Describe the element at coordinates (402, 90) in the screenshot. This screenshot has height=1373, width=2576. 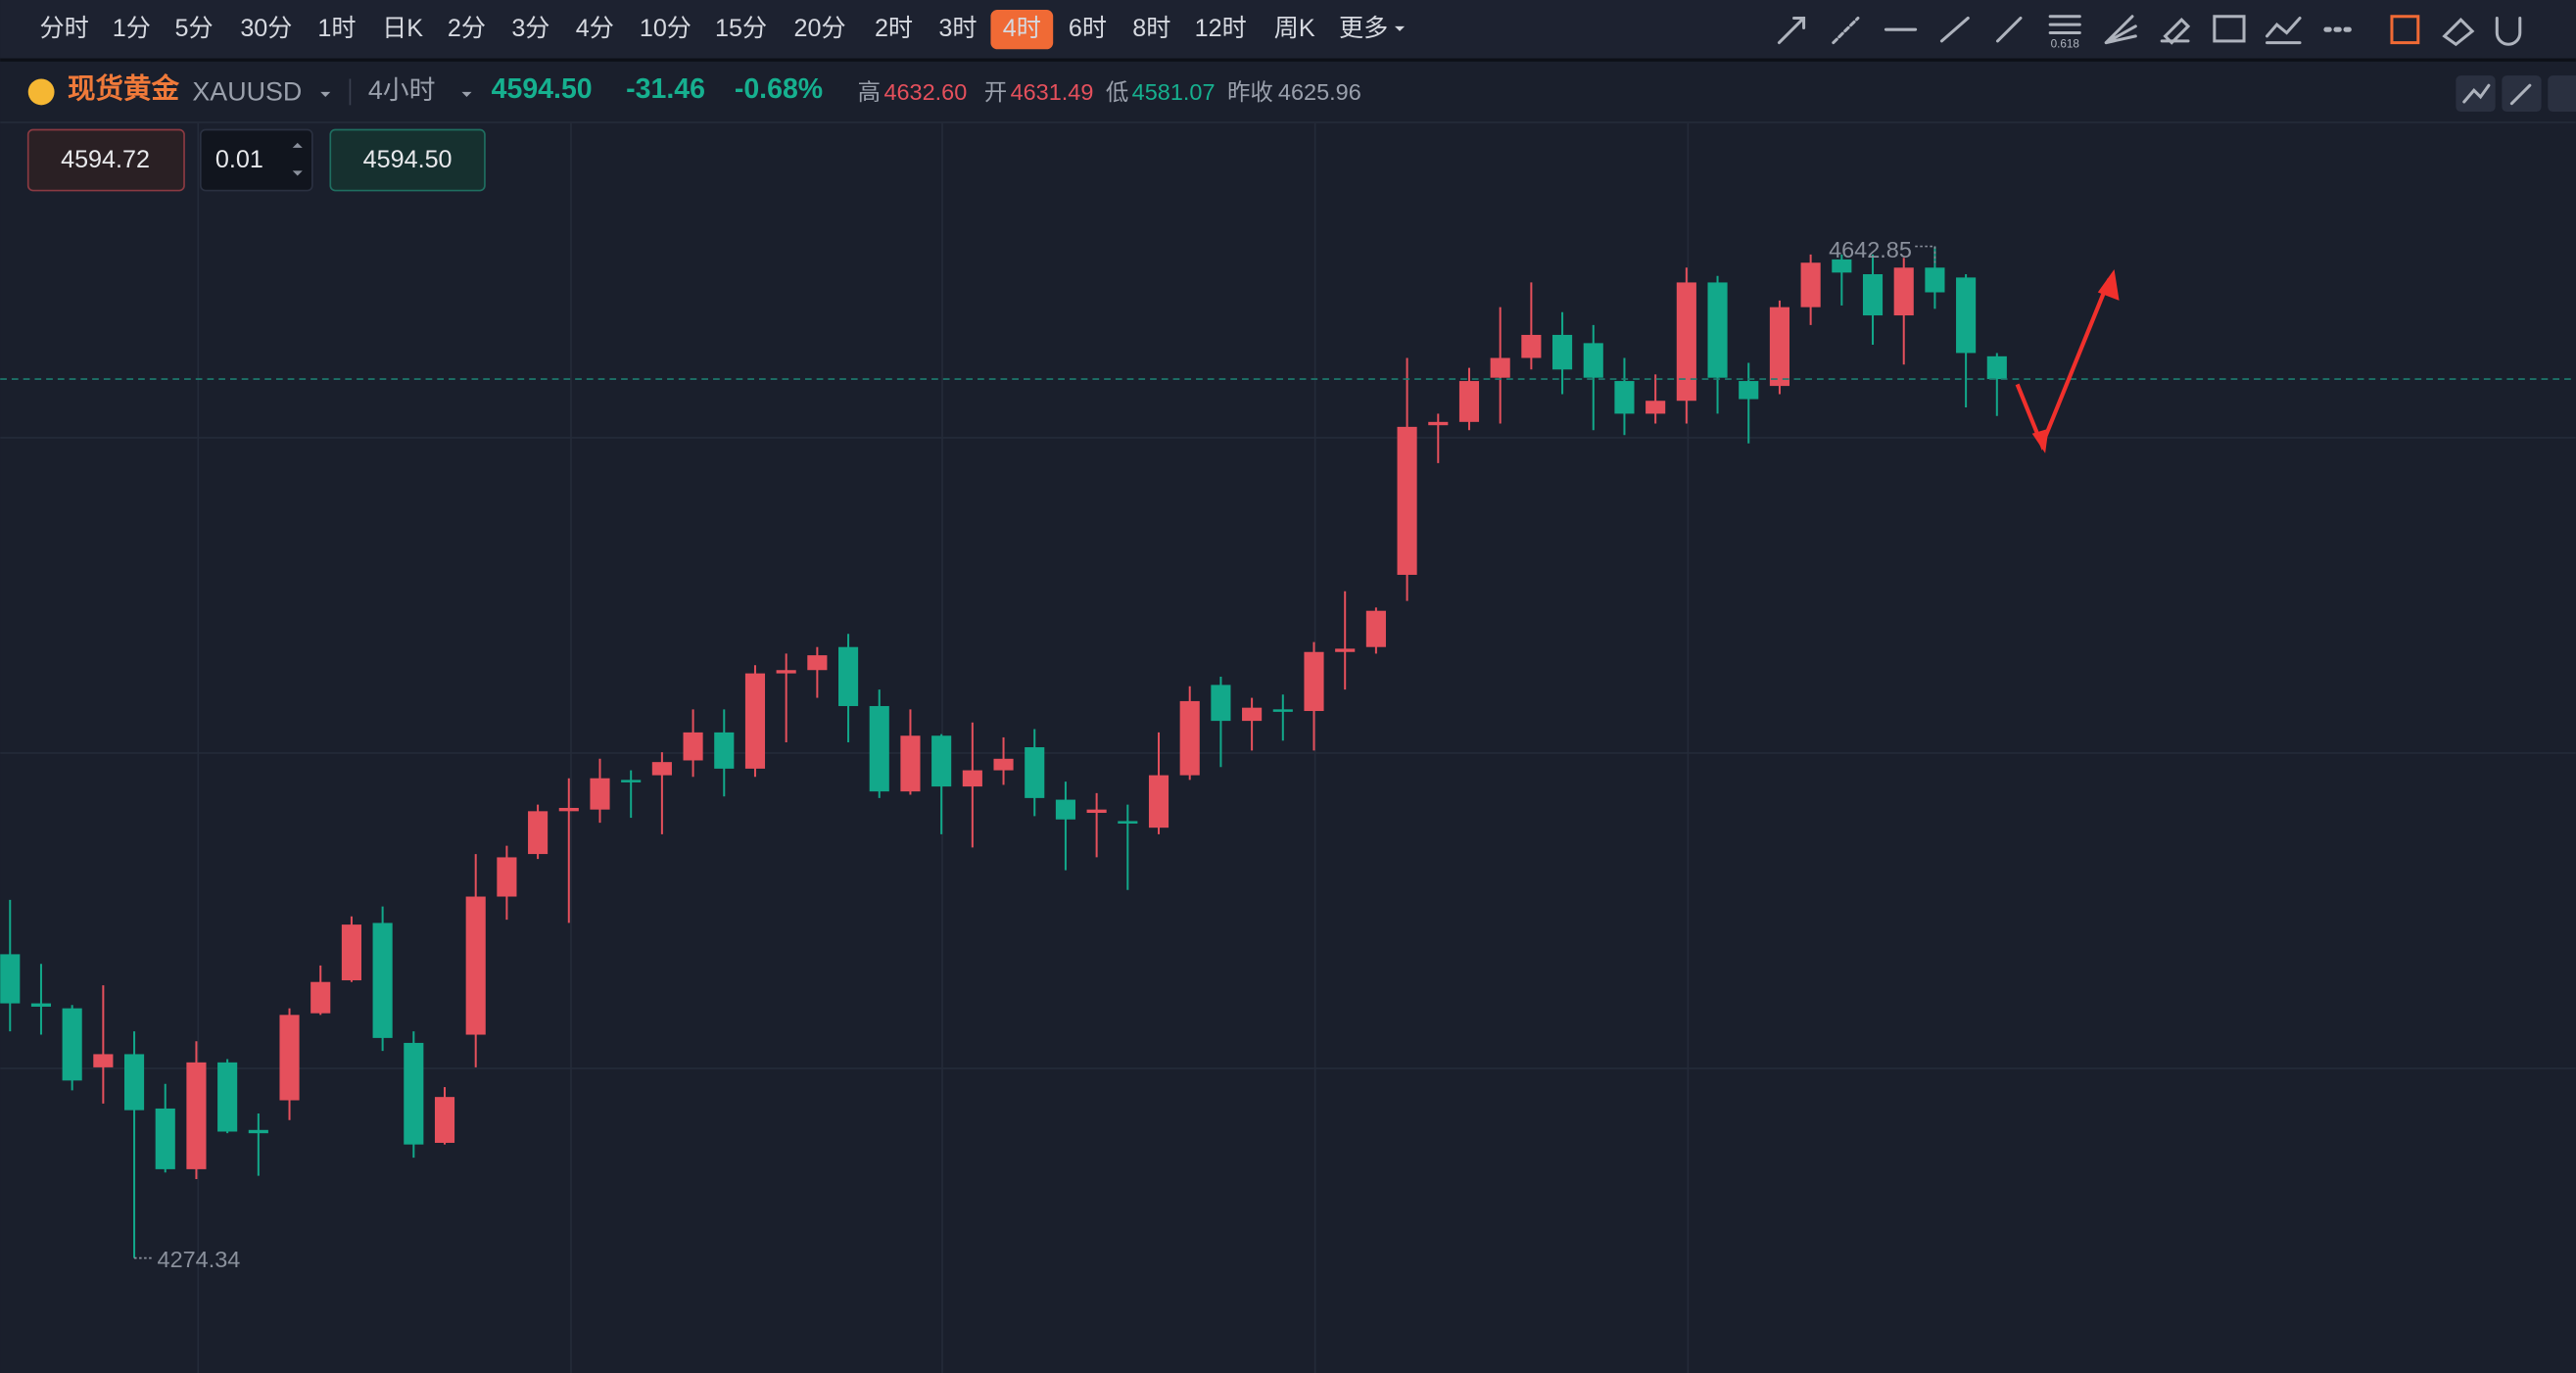
I see `period: 4小时` at that location.